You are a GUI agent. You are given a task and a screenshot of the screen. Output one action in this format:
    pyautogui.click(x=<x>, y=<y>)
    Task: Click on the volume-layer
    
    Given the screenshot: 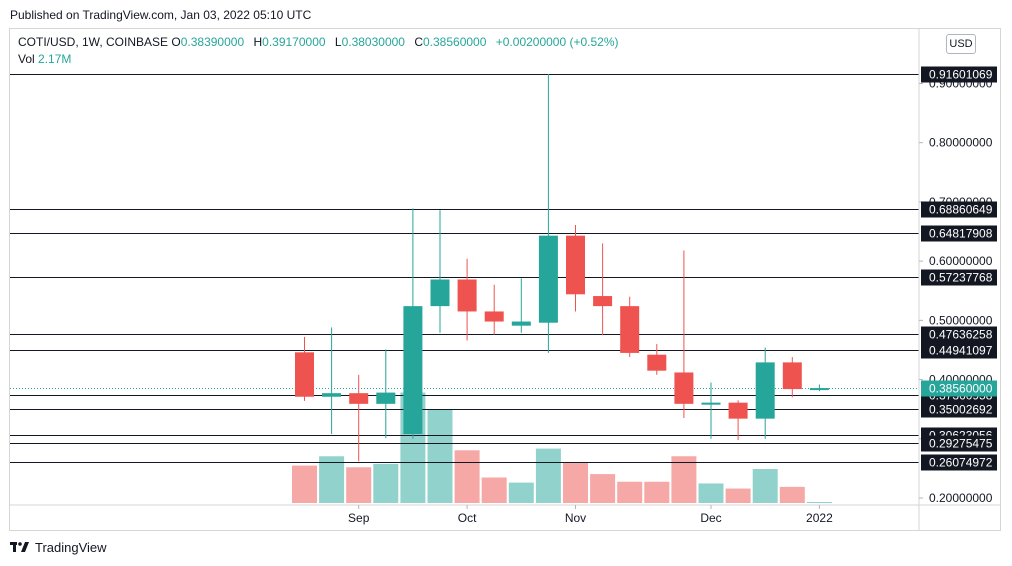 What is the action you would take?
    pyautogui.click(x=562, y=447)
    